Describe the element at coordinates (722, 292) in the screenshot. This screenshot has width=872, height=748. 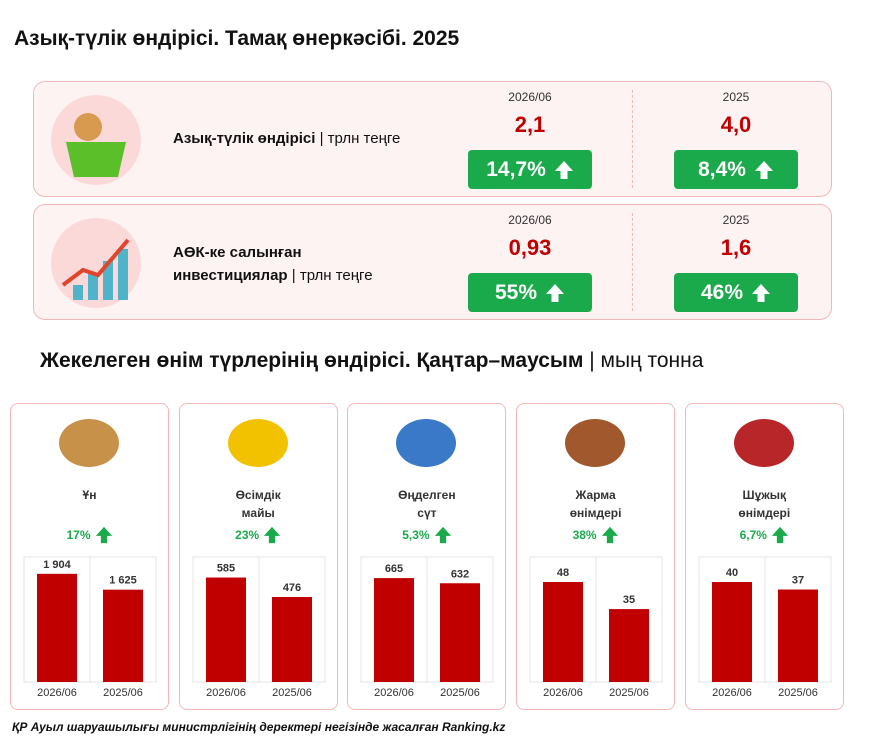
I see `change-value: 46%` at that location.